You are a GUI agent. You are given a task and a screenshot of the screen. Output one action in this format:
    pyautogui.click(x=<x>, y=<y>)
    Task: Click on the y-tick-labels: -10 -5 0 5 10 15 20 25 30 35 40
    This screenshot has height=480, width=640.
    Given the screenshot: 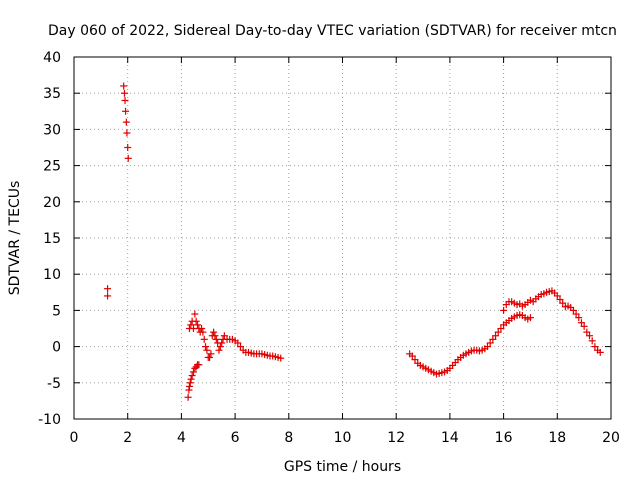 What is the action you would take?
    pyautogui.click(x=49, y=239)
    